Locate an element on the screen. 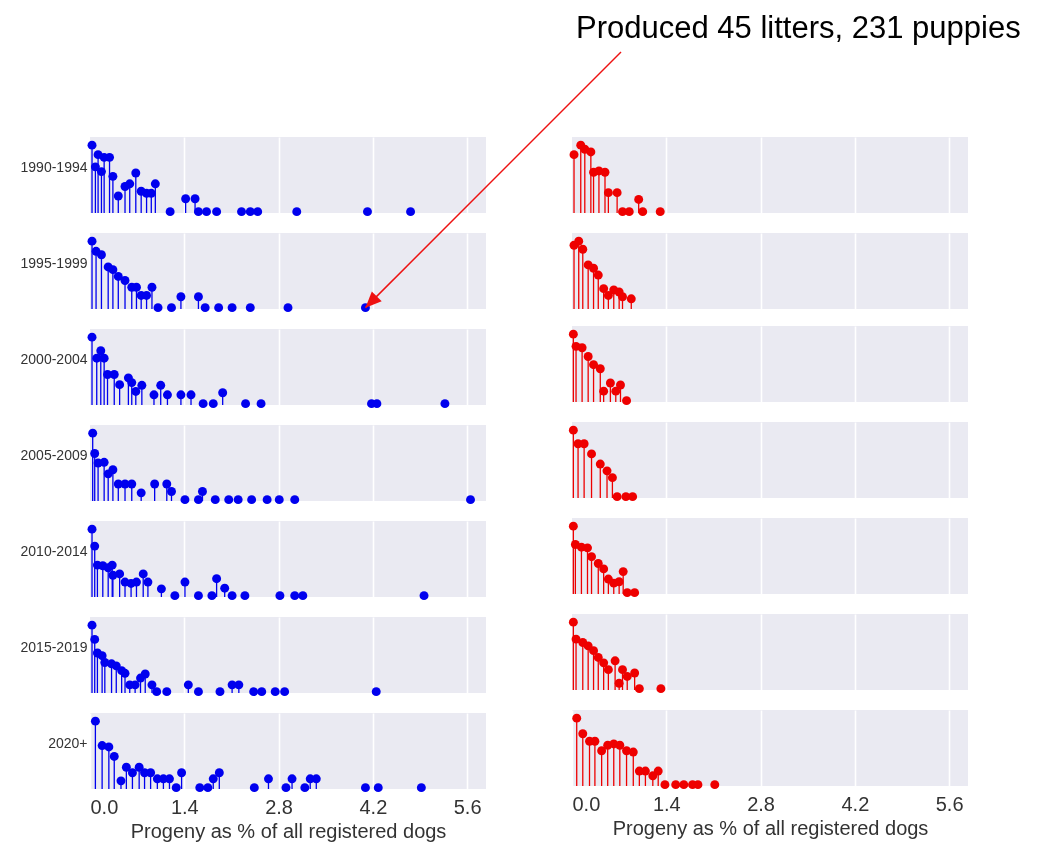  y-axis-title: 1995-1999 is located at coordinates (54, 262).